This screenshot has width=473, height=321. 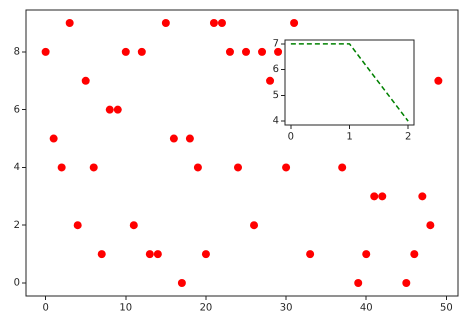 I want to click on x-tick-label: 10, so click(x=125, y=308).